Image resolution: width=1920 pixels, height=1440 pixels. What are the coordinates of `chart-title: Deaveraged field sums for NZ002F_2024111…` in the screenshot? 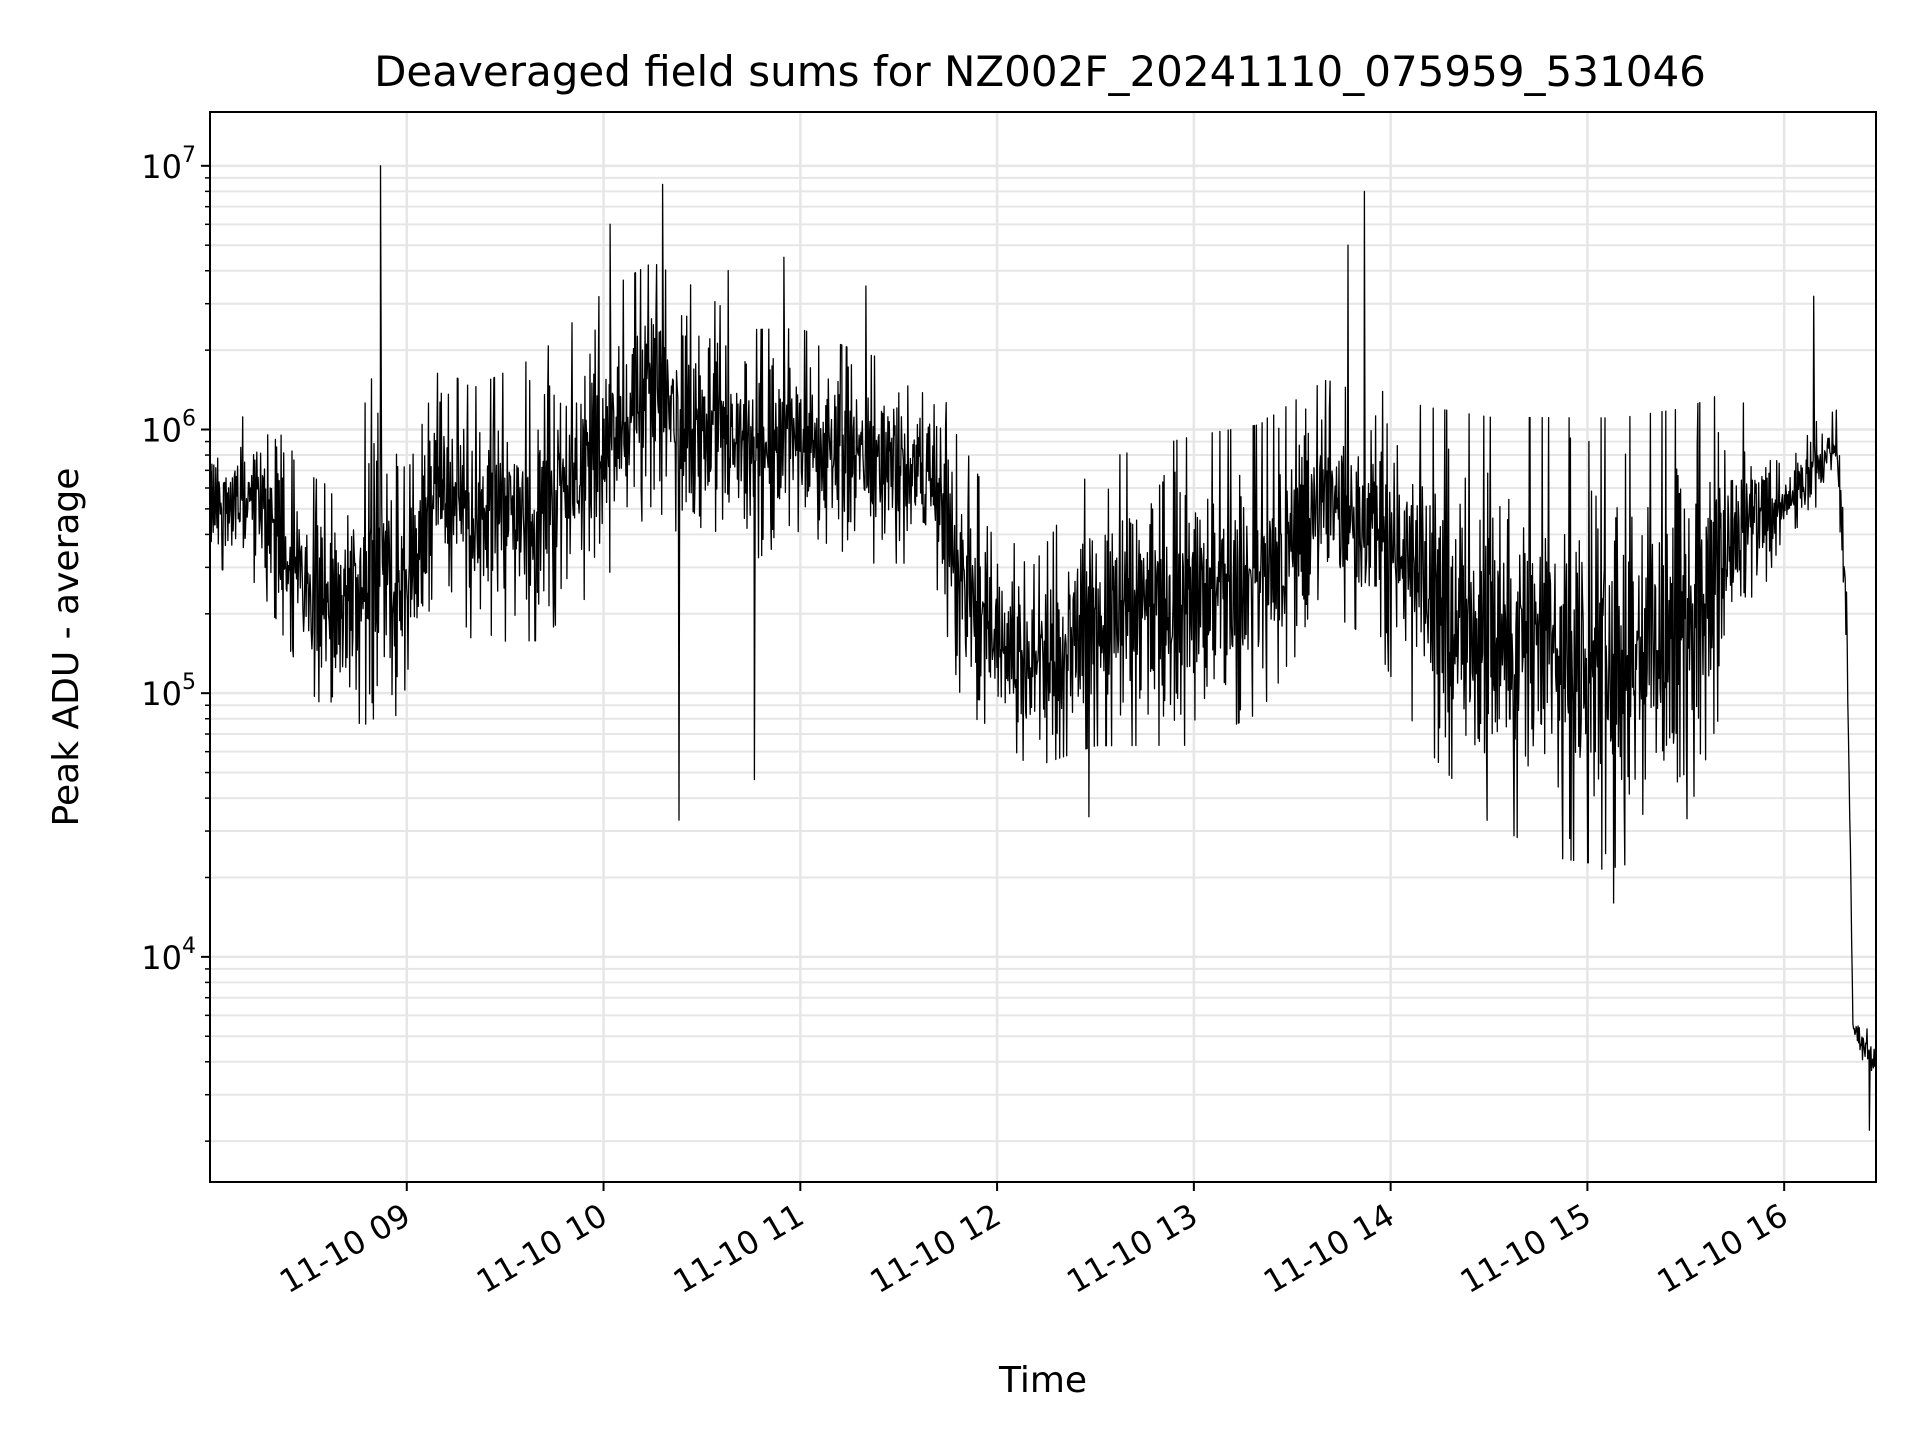 It's located at (1040, 71).